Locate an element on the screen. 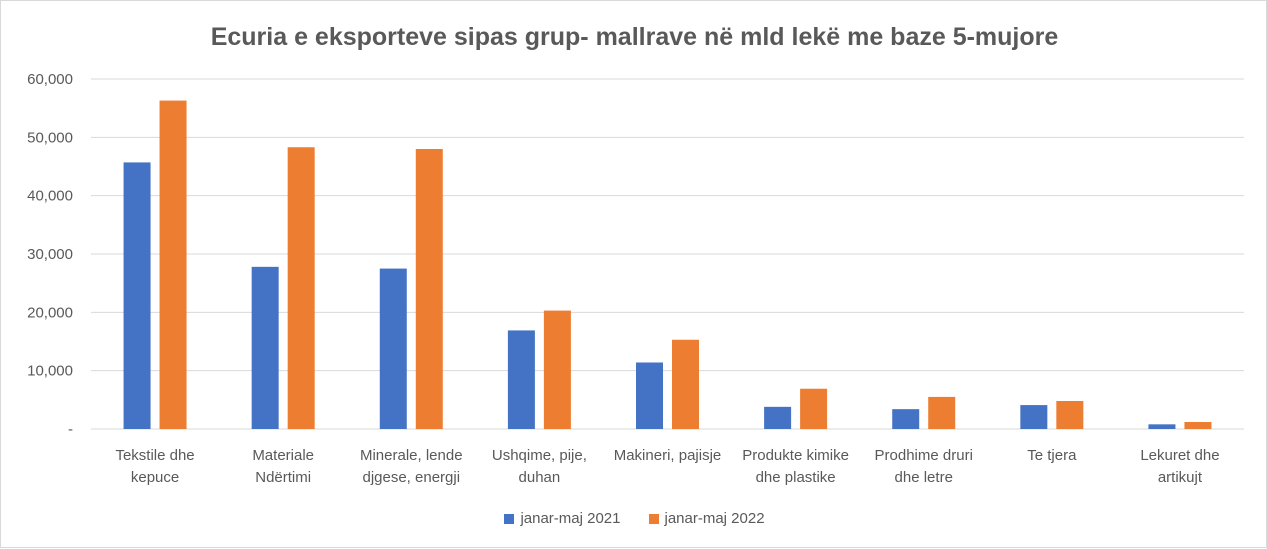 The image size is (1267, 549). x-category-label-2-0: Minerale, lende is located at coordinates (411, 455).